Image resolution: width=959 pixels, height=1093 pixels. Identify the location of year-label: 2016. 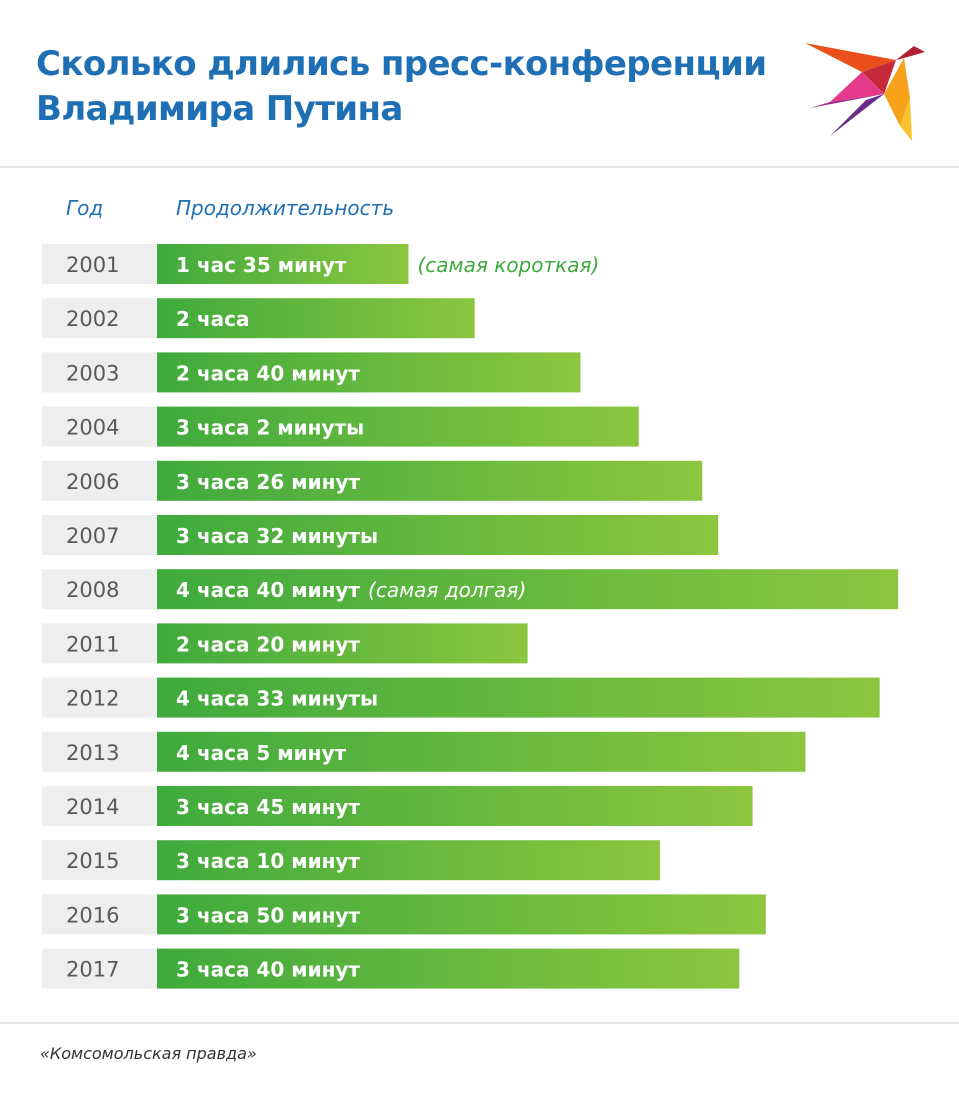
(92, 915).